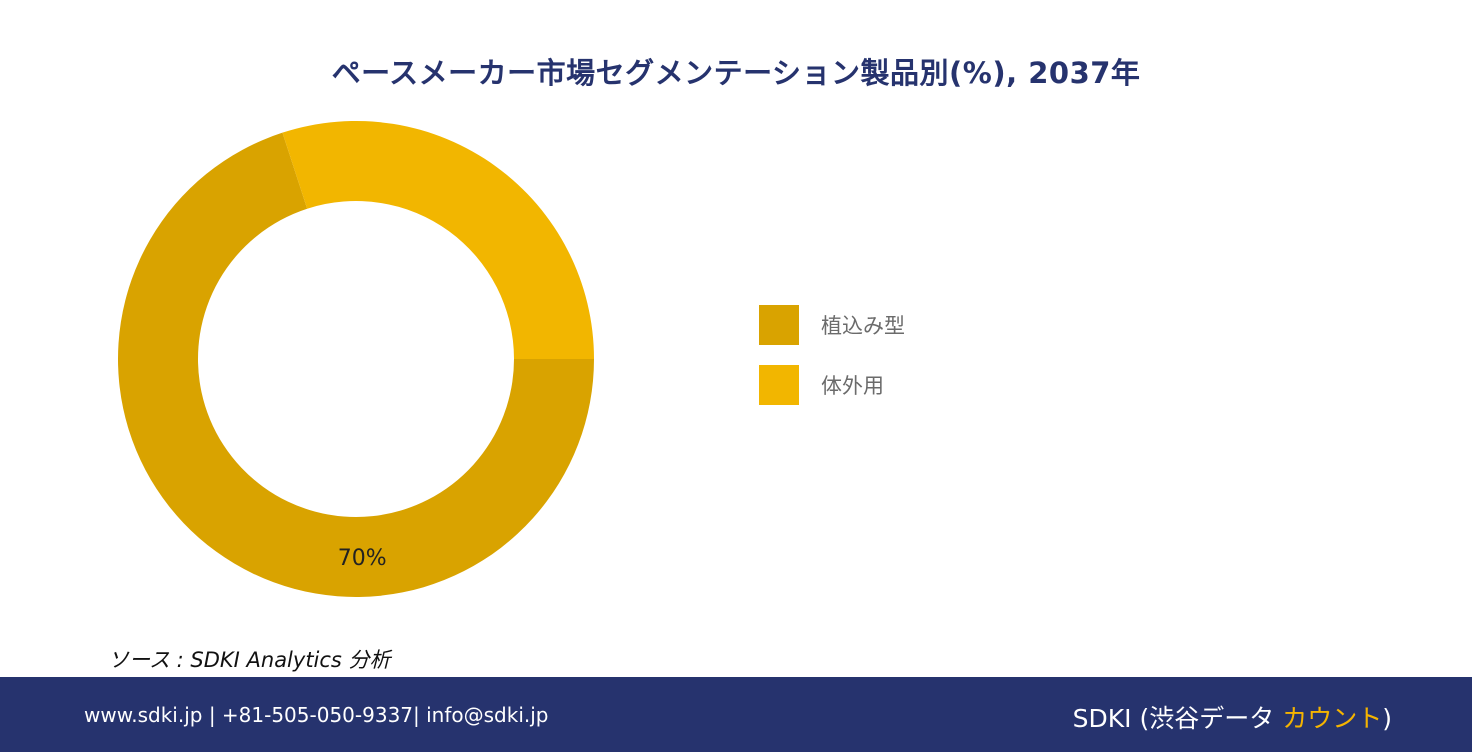 Image resolution: width=1472 pixels, height=752 pixels. What do you see at coordinates (852, 386) in the screenshot?
I see `legend-label-external: 体外用` at bounding box center [852, 386].